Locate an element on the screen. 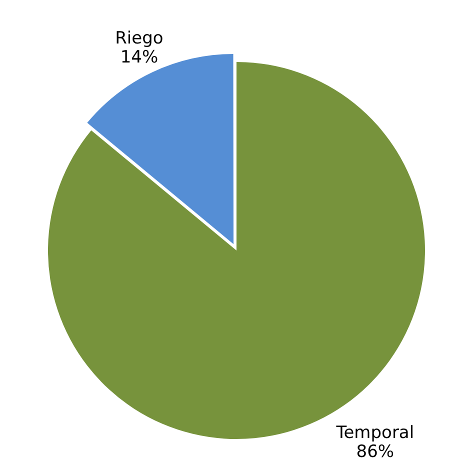 Image resolution: width=473 pixels, height=468 pixels. data-label: 14% is located at coordinates (139, 58).